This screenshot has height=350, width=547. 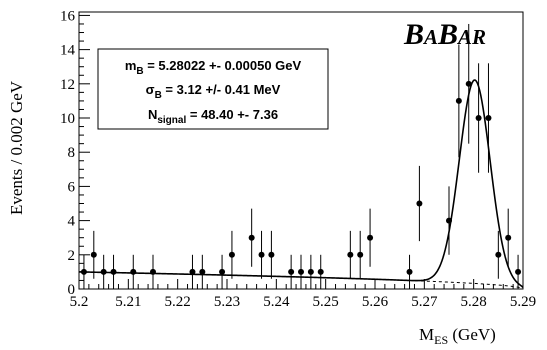 I want to click on x-tick-label: 5.23, so click(x=227, y=302).